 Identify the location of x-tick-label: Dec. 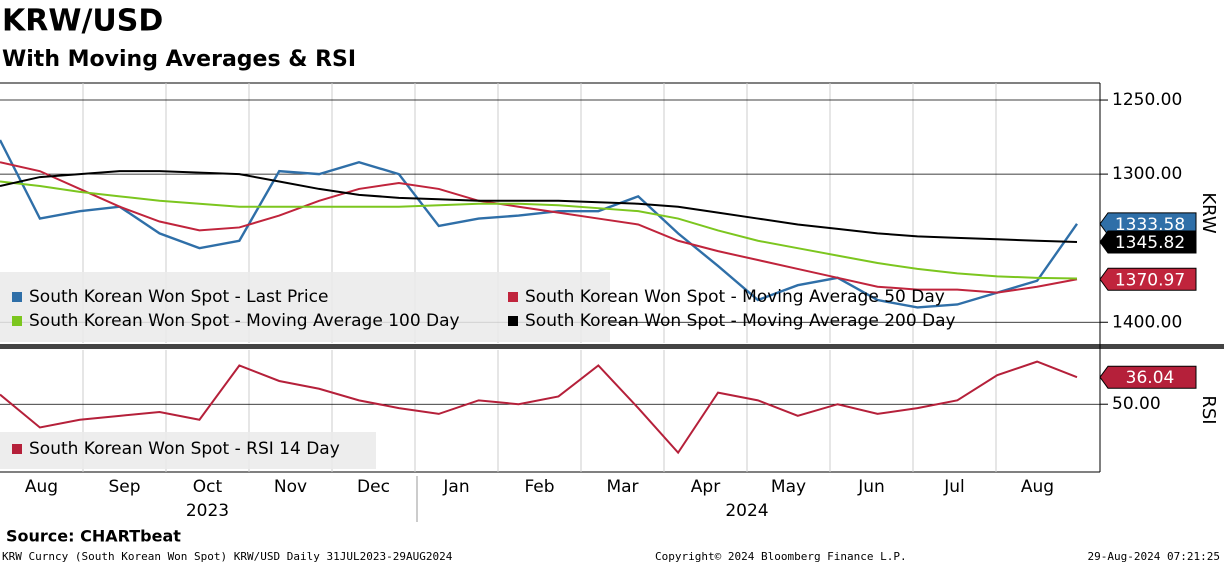
(373, 487).